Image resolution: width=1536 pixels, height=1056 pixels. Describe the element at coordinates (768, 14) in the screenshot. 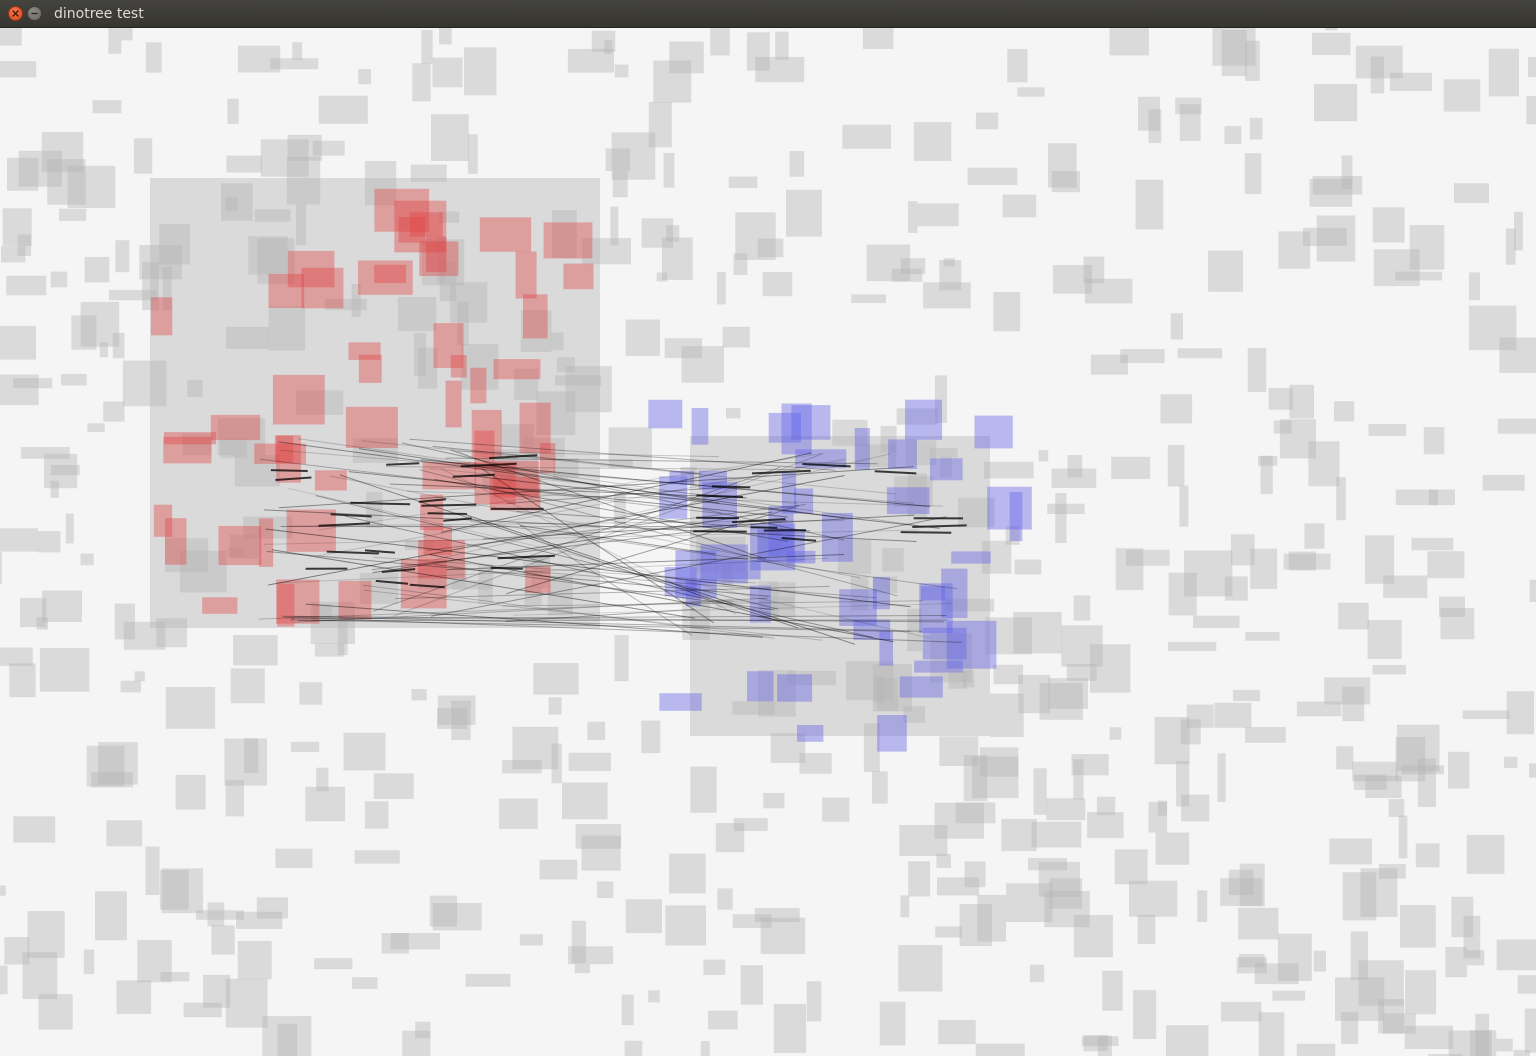

I see `window-titlebar: dinotree test` at that location.